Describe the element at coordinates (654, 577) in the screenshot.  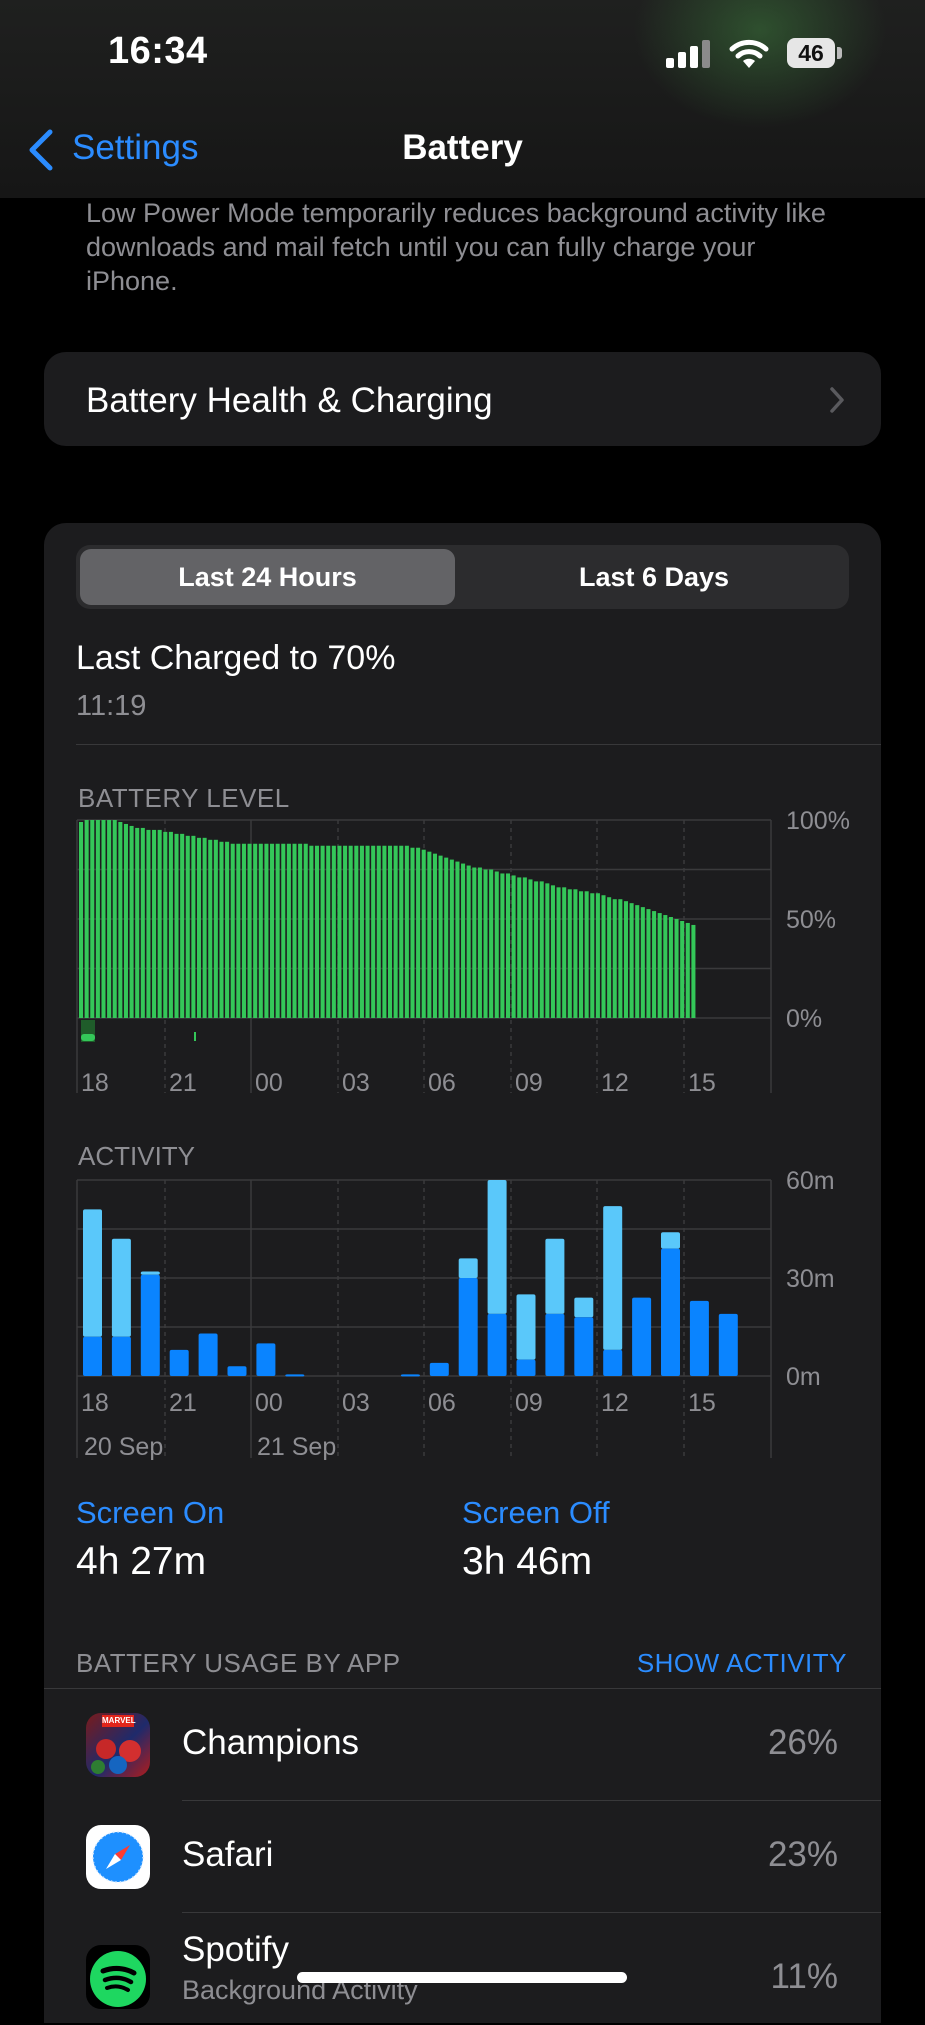
I see `segment-last-6-days: Last 6 Days` at that location.